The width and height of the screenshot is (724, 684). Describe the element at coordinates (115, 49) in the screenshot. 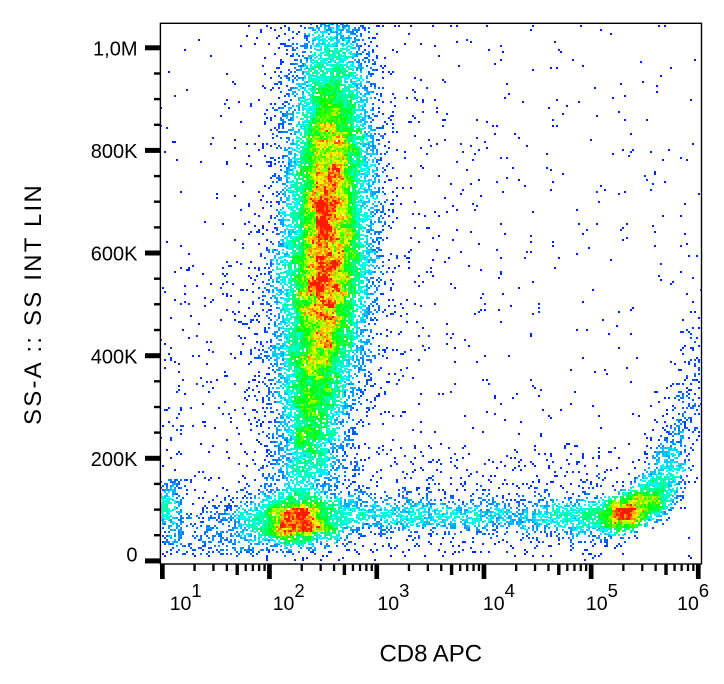

I see `svg-text: 1,0M` at that location.